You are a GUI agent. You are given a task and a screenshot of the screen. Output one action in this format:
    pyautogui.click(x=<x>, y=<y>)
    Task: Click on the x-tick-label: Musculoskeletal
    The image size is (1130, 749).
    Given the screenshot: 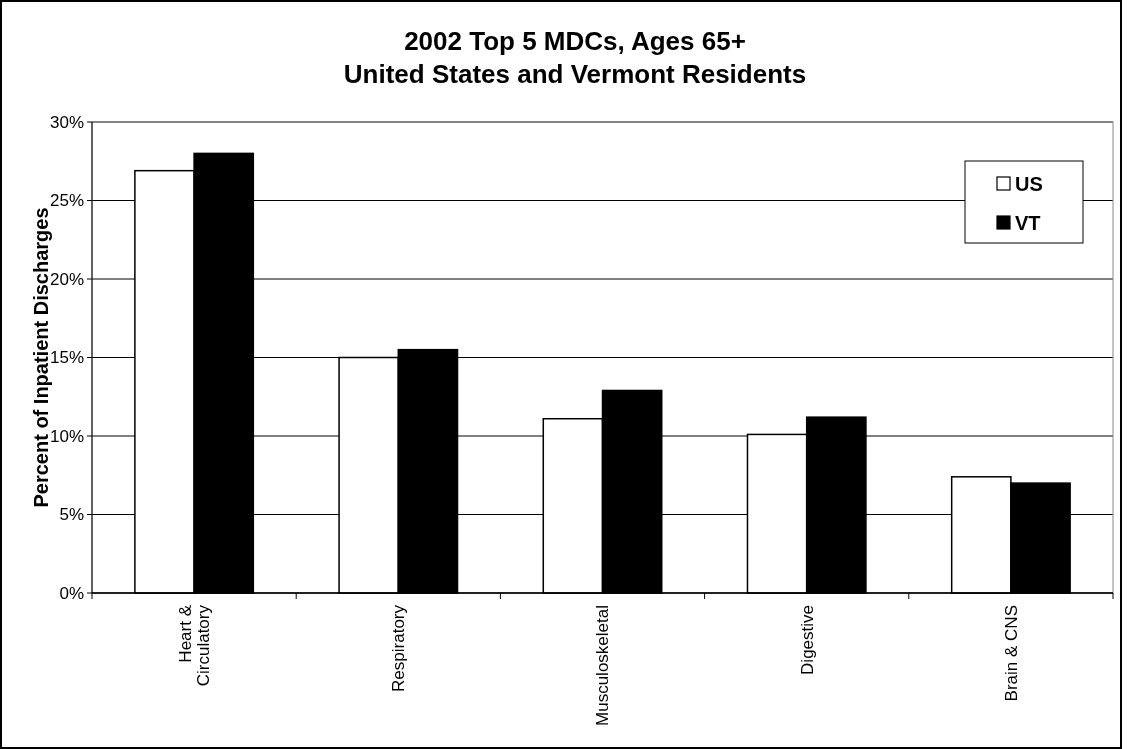 What is the action you would take?
    pyautogui.click(x=603, y=665)
    